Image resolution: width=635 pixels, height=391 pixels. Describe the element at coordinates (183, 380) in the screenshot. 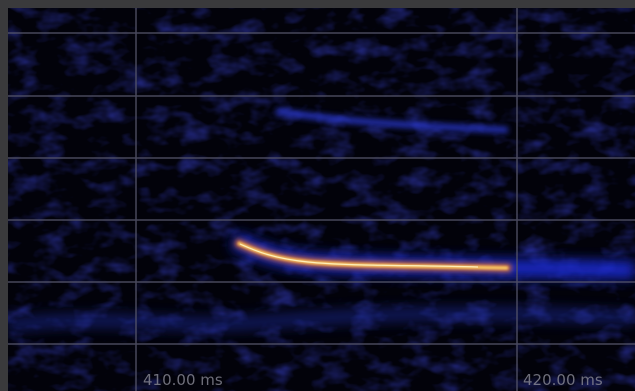

I see `time-label-410ms: 410.00 ms` at that location.